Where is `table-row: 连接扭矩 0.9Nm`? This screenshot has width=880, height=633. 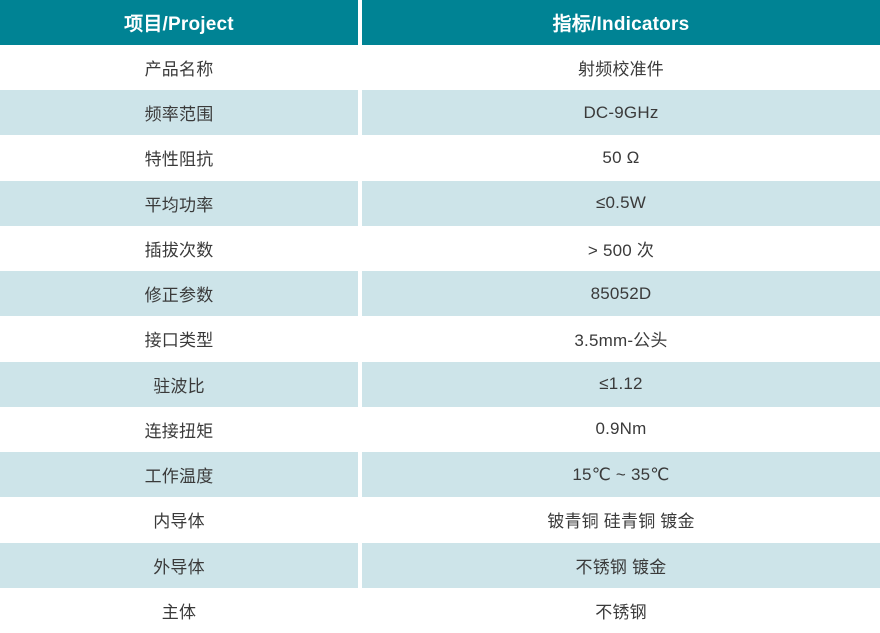 table-row: 连接扭矩 0.9Nm is located at coordinates (440, 429).